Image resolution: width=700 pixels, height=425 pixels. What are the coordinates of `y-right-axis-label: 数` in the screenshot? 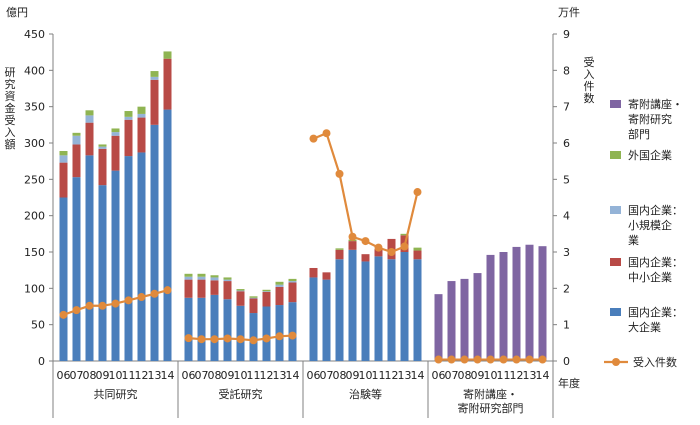 It's located at (589, 98).